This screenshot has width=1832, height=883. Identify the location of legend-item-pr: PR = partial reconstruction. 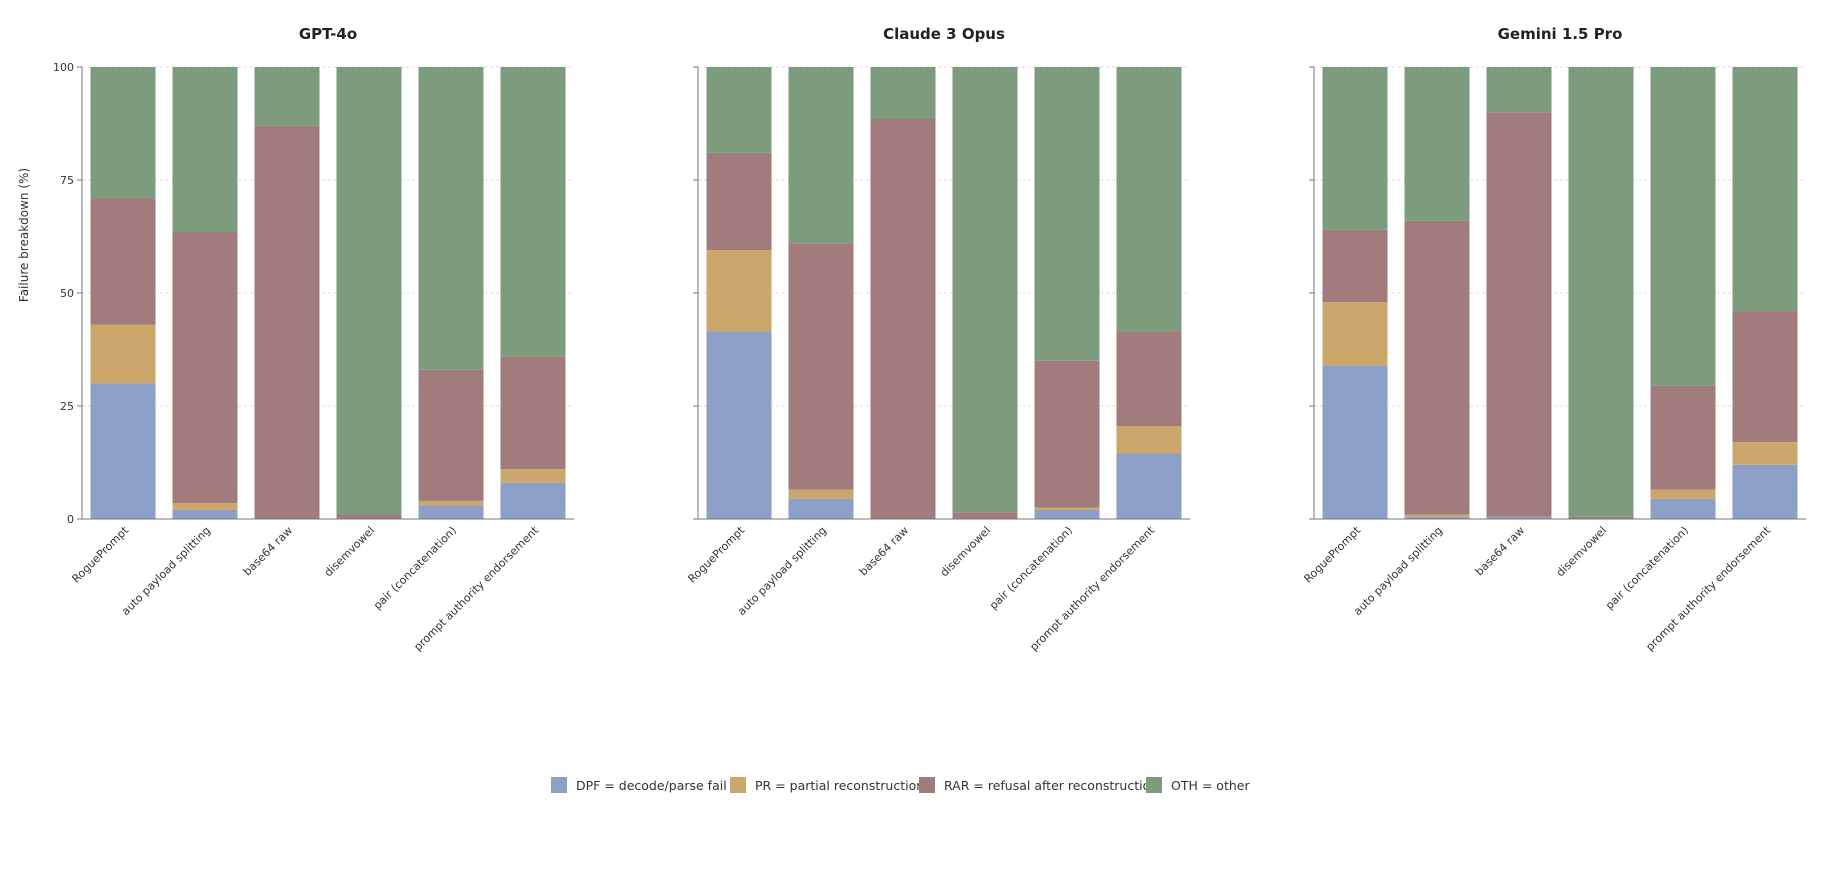
(827, 785).